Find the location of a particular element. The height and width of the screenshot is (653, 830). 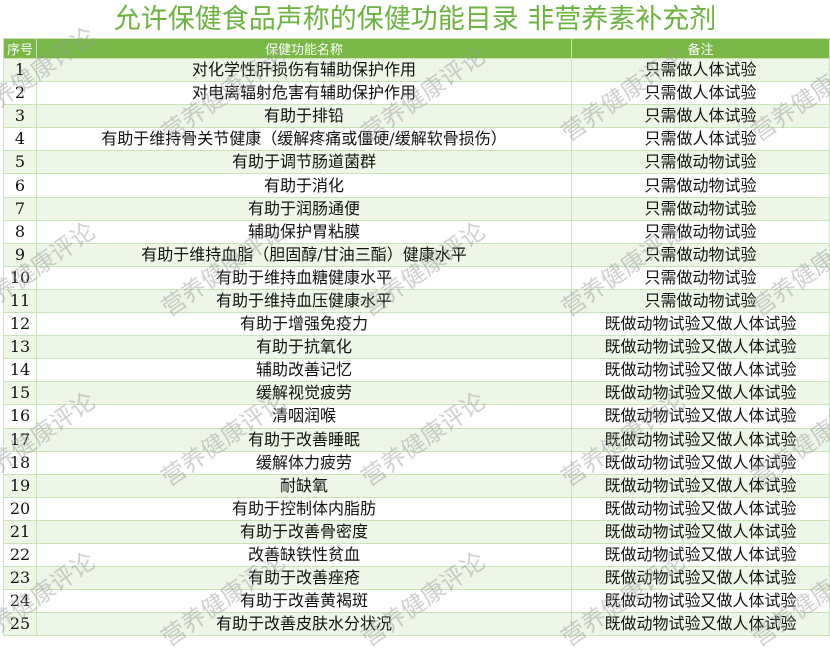

table-row: 2 对电离辐射危害有辅助保护作用 只需做人体试验 is located at coordinates (416, 93).